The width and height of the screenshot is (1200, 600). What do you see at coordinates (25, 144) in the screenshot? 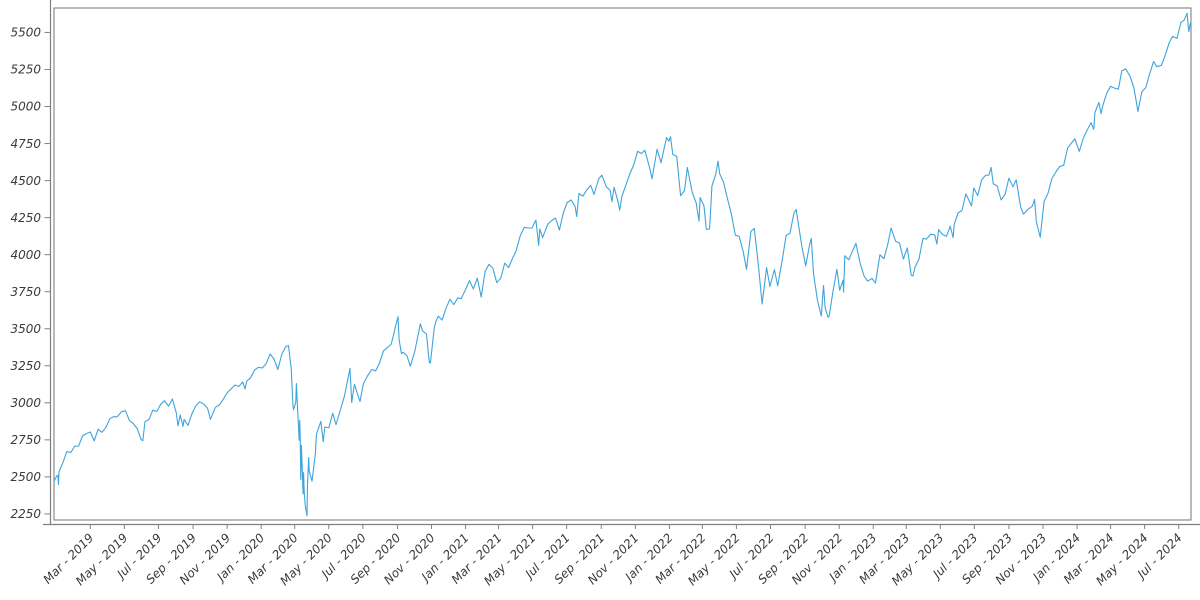
I see `y-tick-label: 4750` at bounding box center [25, 144].